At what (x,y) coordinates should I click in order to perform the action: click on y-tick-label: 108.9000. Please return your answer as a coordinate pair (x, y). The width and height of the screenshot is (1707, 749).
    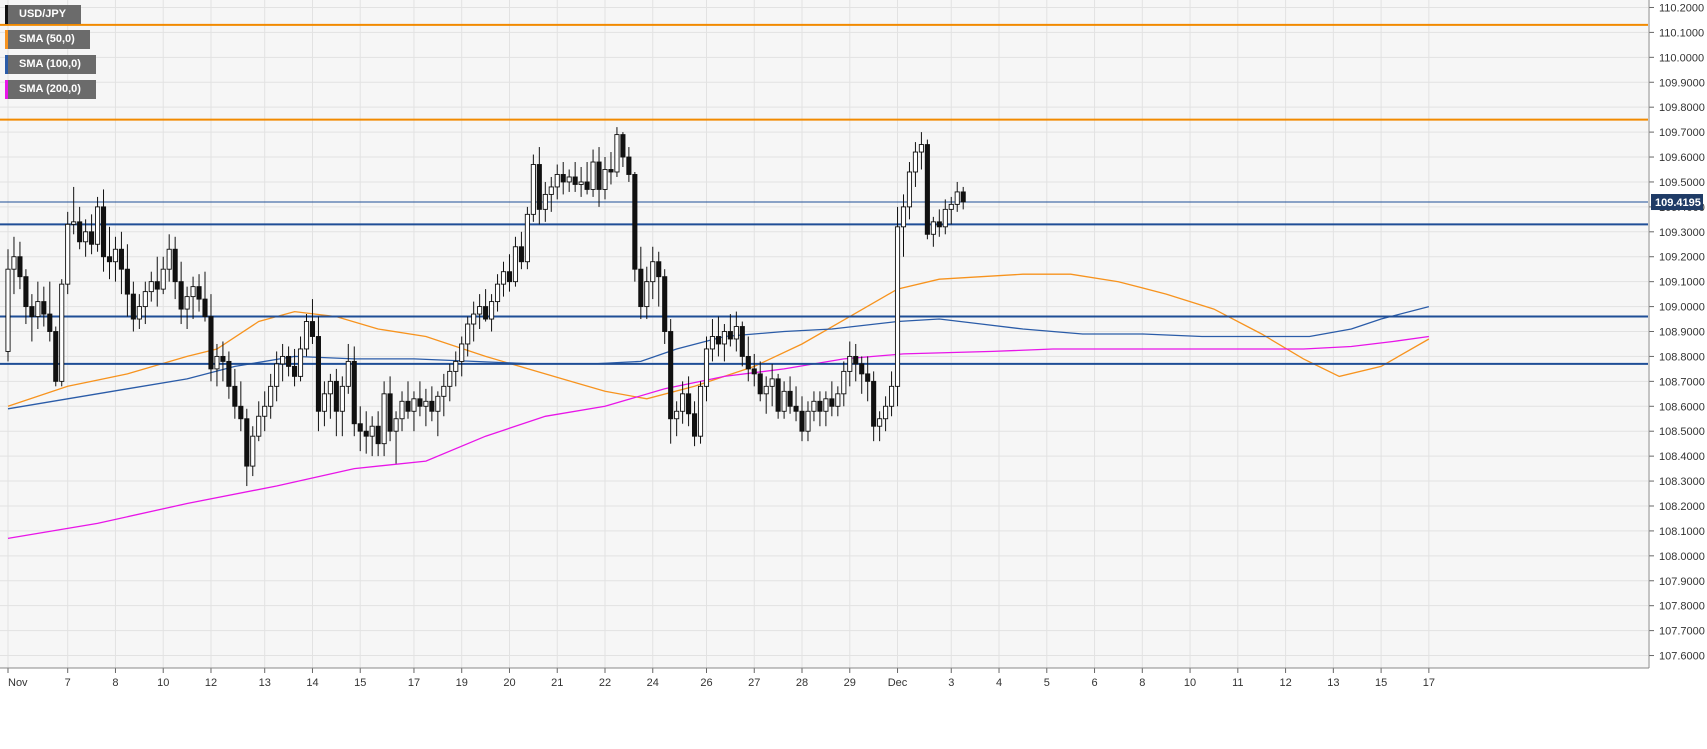
    Looking at the image, I should click on (1682, 333).